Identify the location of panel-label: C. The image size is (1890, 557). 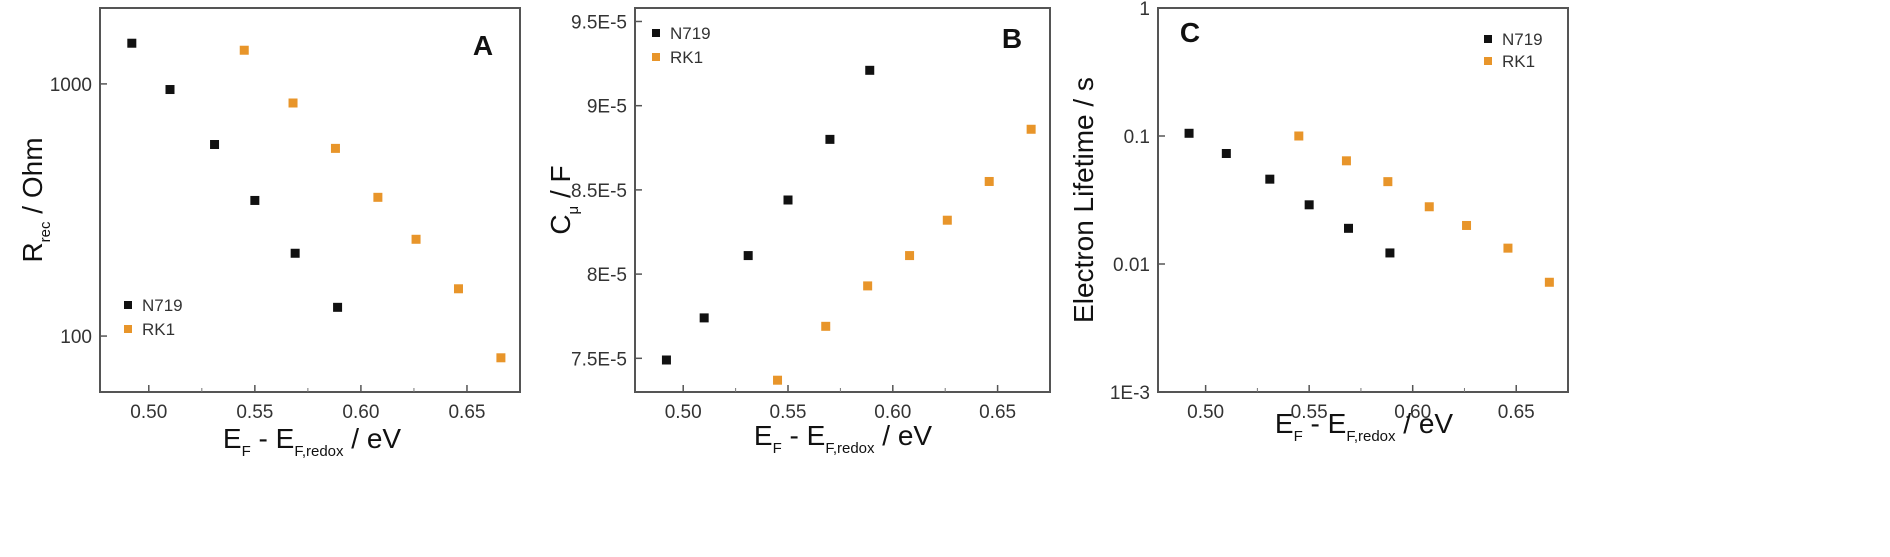
(1190, 32).